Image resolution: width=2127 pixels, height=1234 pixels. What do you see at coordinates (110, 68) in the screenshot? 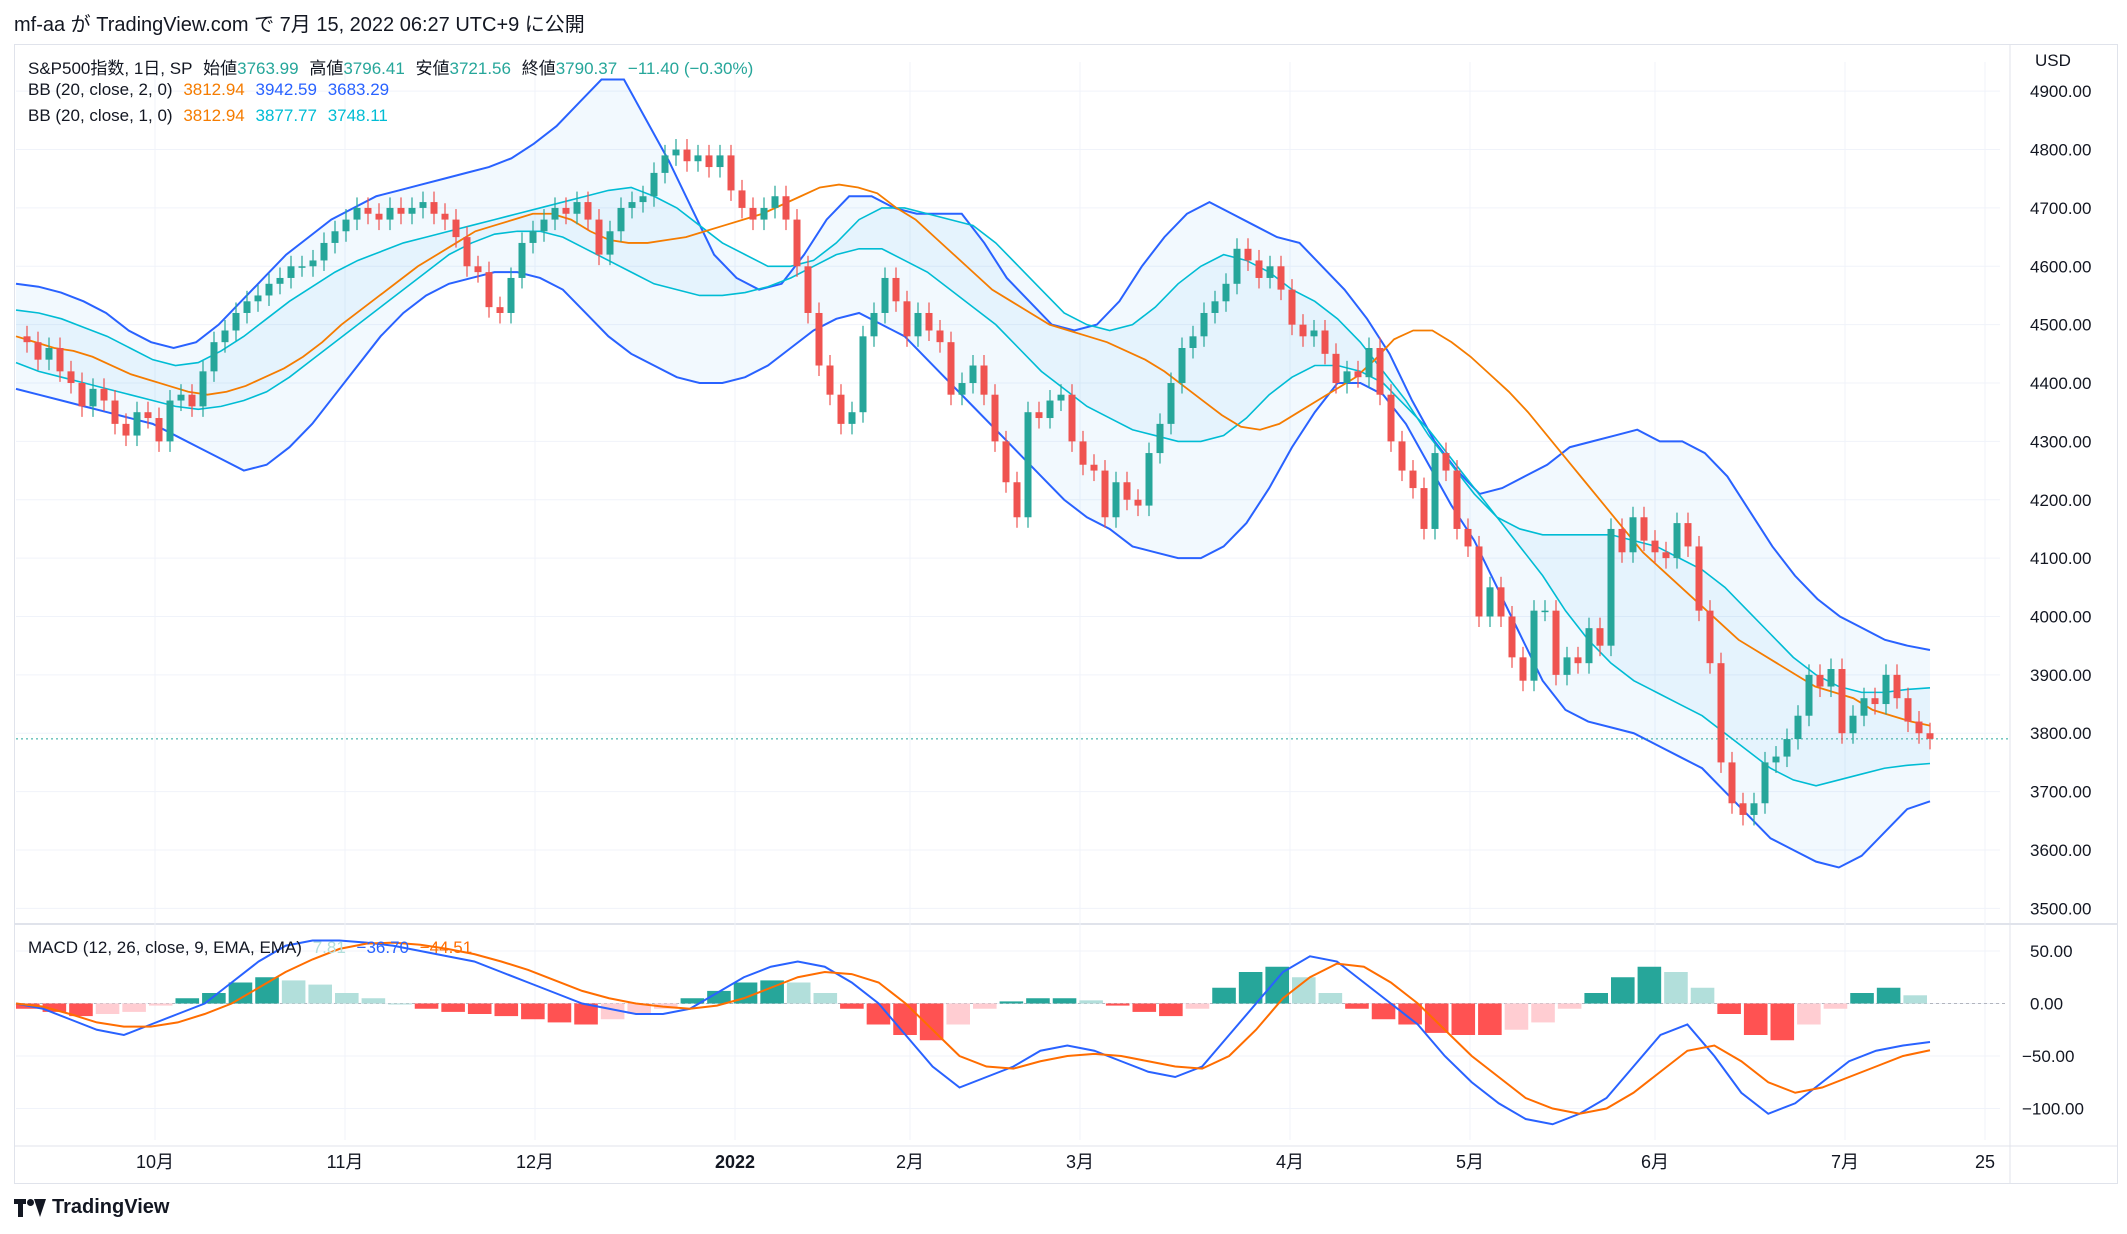
I see `legend-symbol: S&P500指数, 1日, SP` at bounding box center [110, 68].